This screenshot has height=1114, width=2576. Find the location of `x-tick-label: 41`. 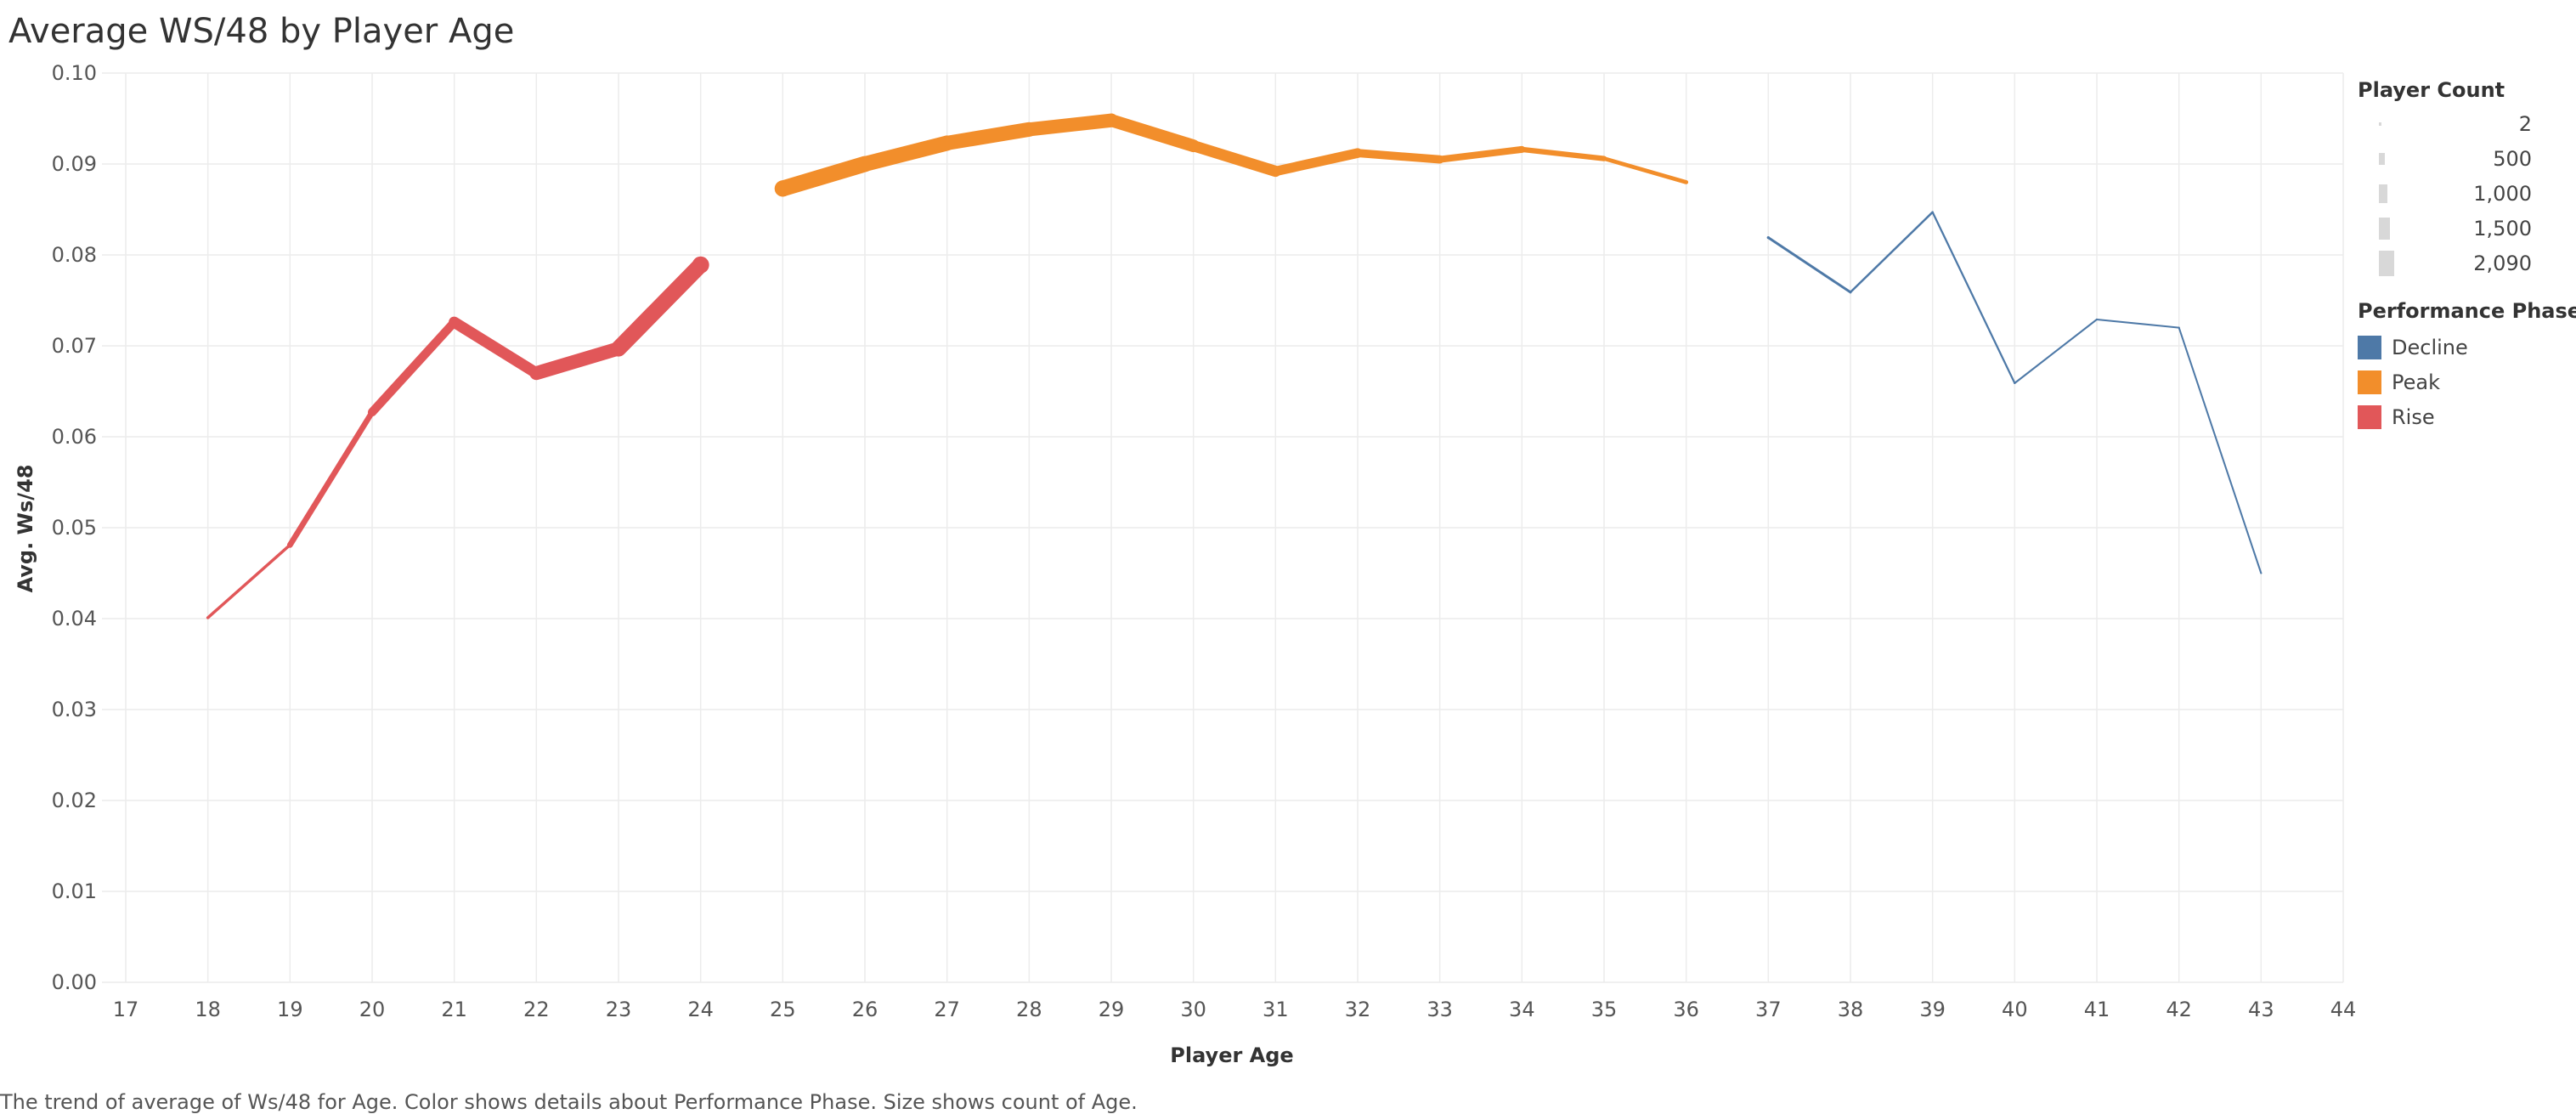

x-tick-label: 41 is located at coordinates (2097, 1009).